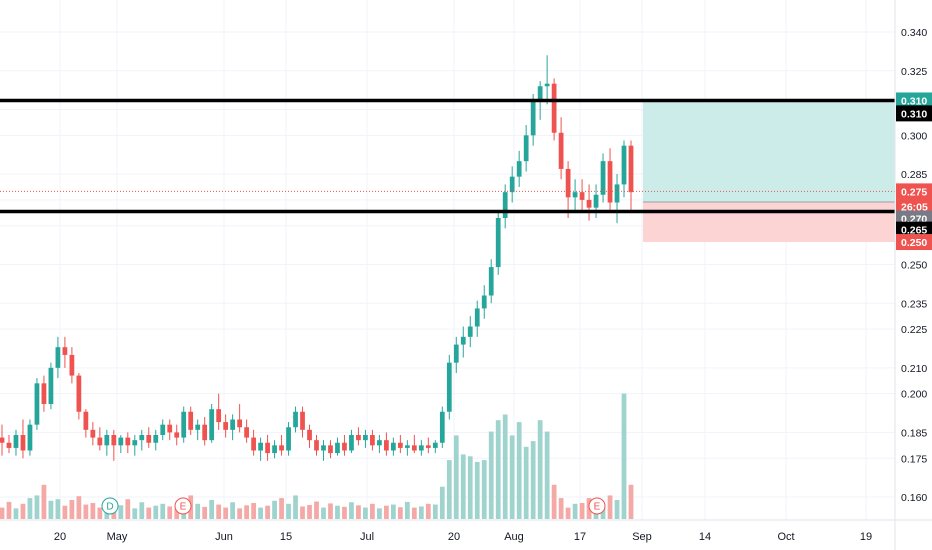 This screenshot has width=932, height=550. Describe the element at coordinates (769, 151) in the screenshot. I see `target-zone` at that location.